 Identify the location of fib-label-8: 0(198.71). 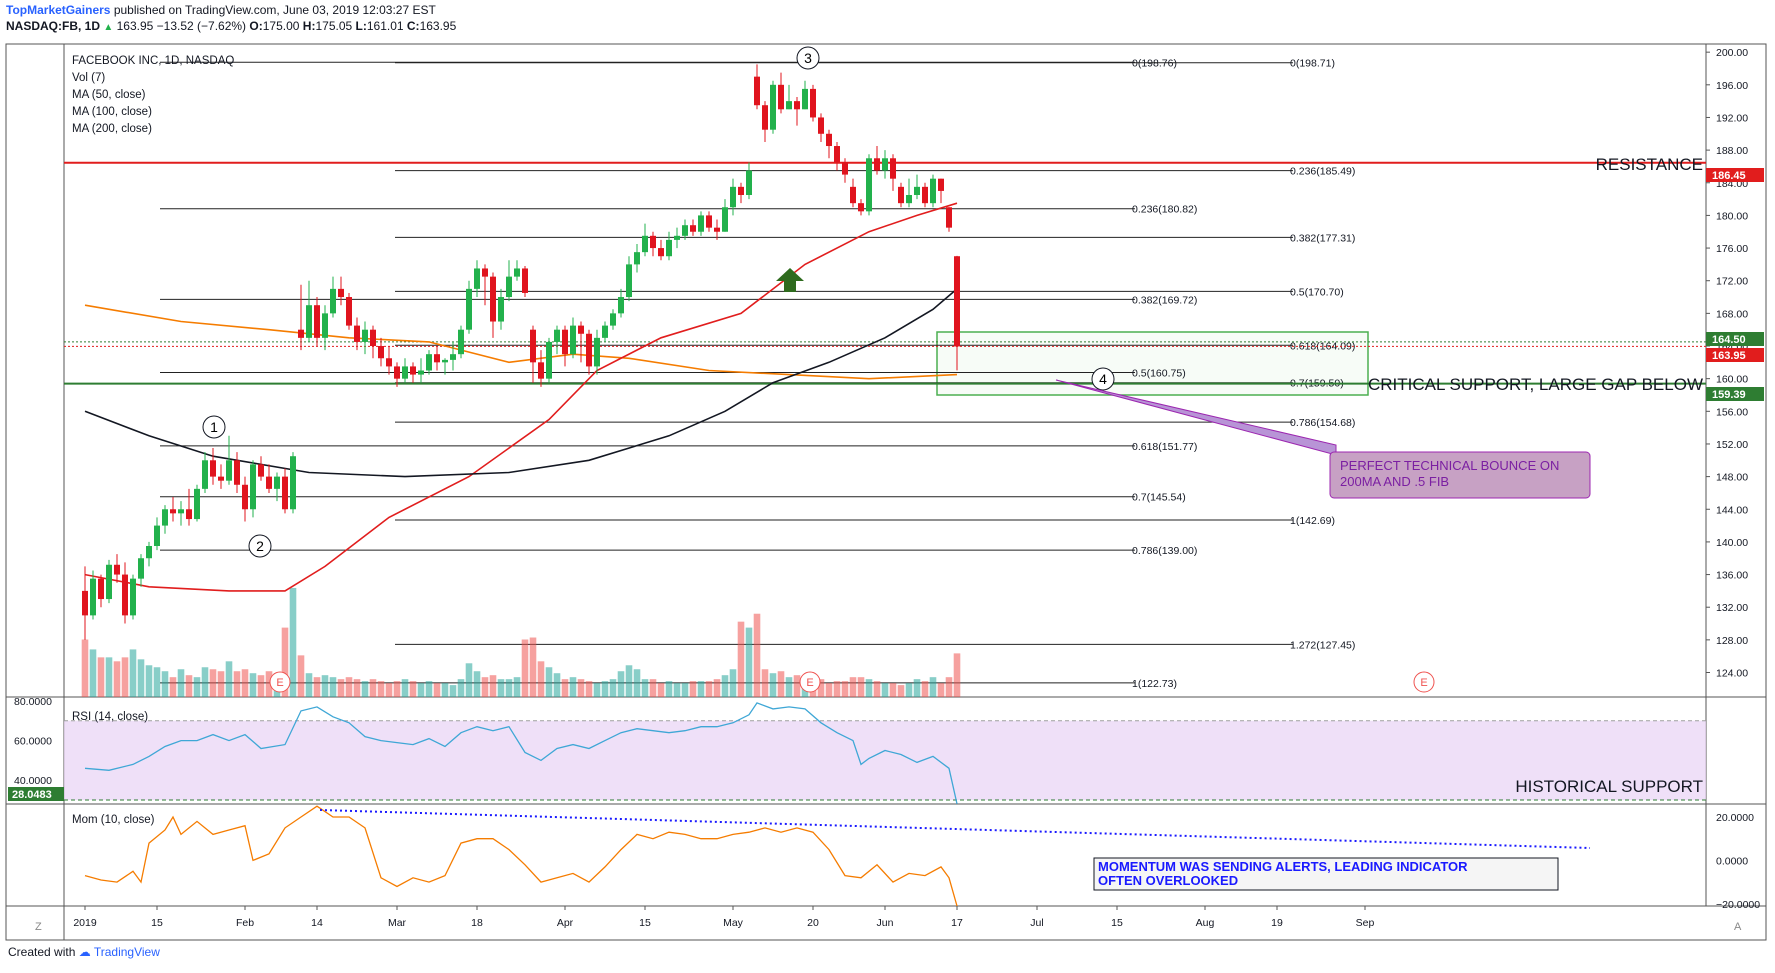
(1312, 64).